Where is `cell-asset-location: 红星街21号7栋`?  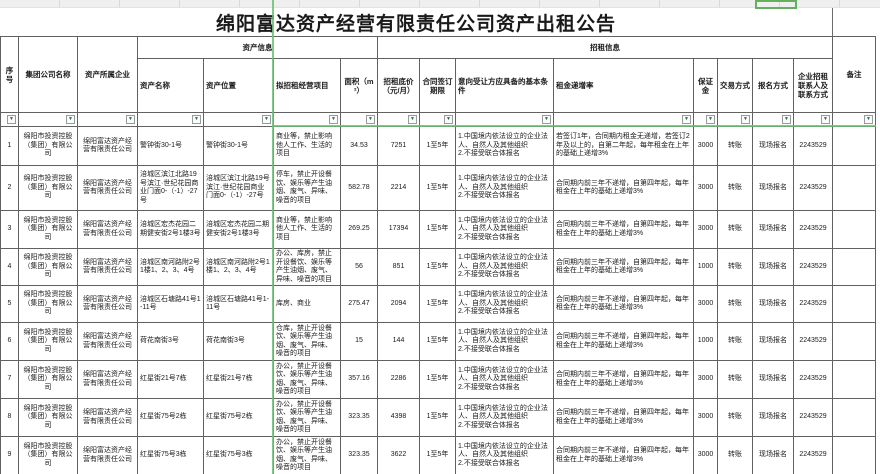 cell-asset-location: 红星街21号7栋 is located at coordinates (238, 379).